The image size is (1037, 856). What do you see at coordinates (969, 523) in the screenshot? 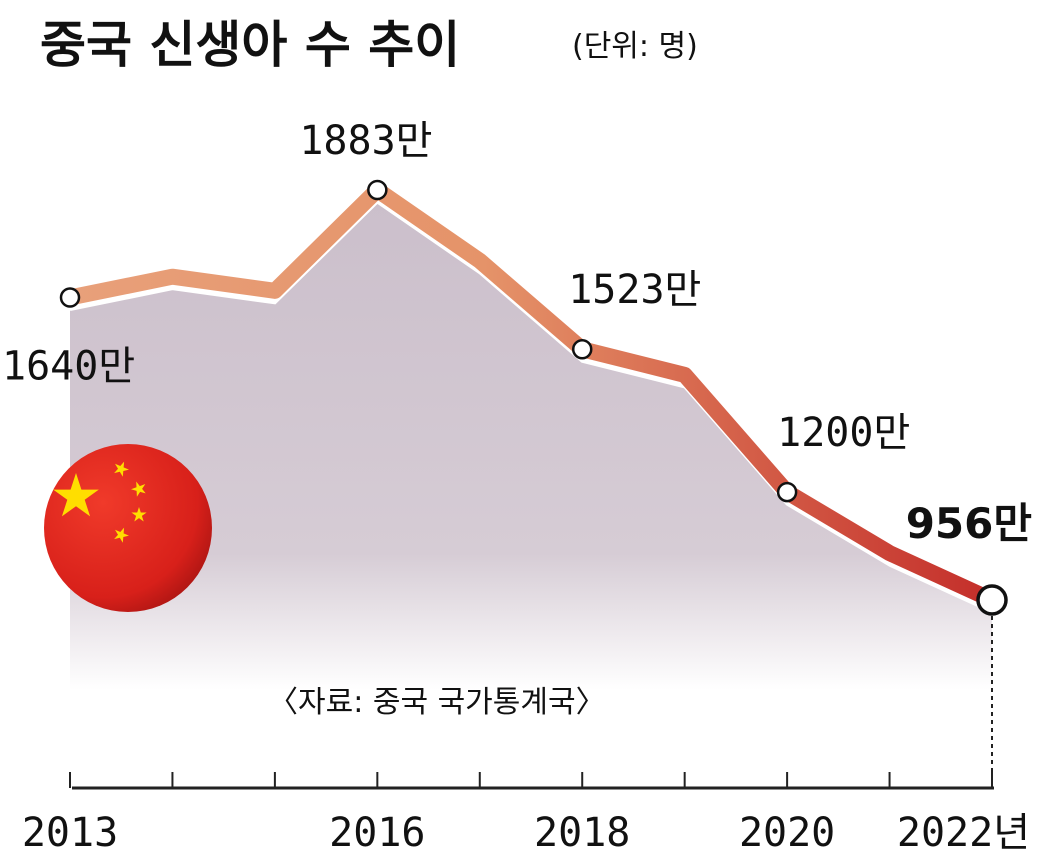
I see `point-label: 956만` at bounding box center [969, 523].